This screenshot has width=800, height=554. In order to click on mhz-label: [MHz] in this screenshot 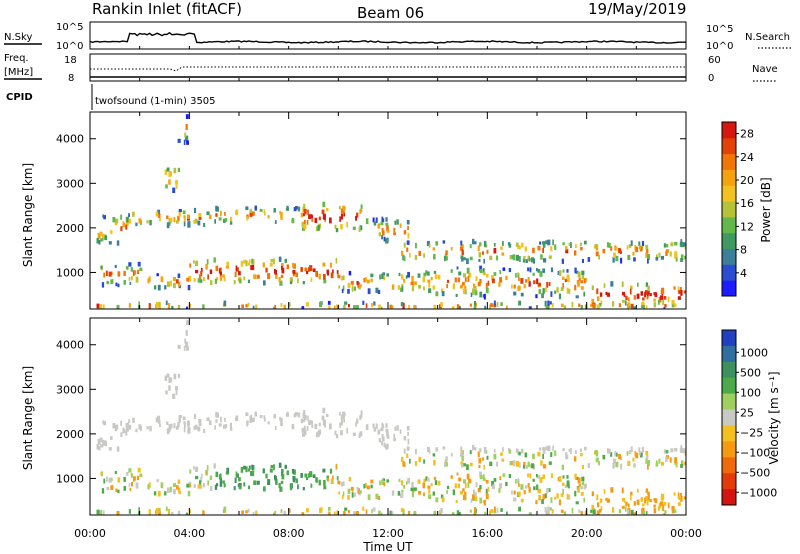, I will do `click(18, 72)`.